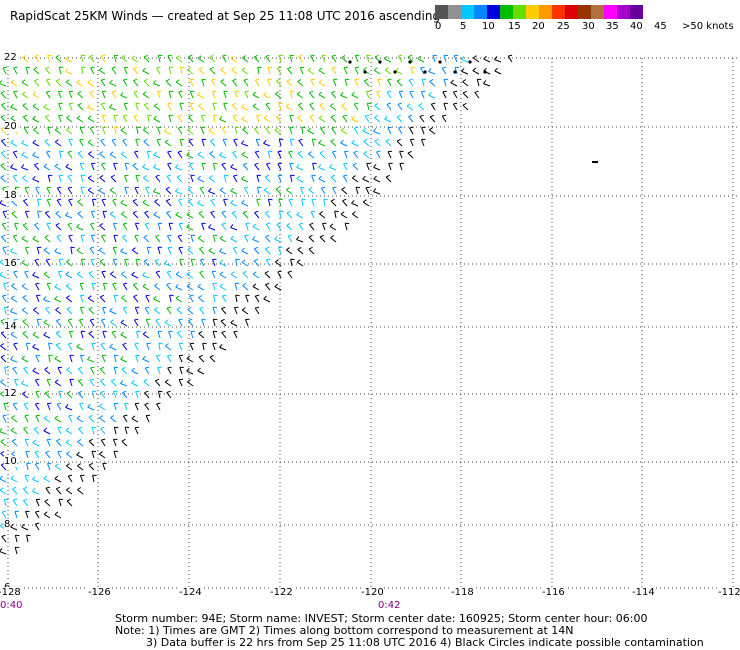 Image resolution: width=740 pixels, height=650 pixels. I want to click on contamination-circle, so click(455, 72).